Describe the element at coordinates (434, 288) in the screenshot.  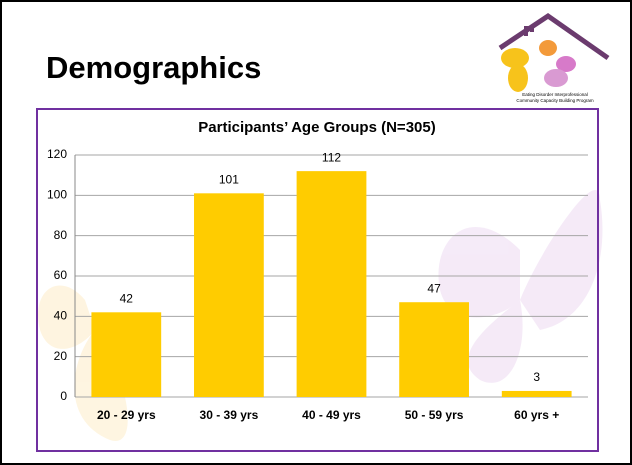
I see `data-label: 47` at that location.